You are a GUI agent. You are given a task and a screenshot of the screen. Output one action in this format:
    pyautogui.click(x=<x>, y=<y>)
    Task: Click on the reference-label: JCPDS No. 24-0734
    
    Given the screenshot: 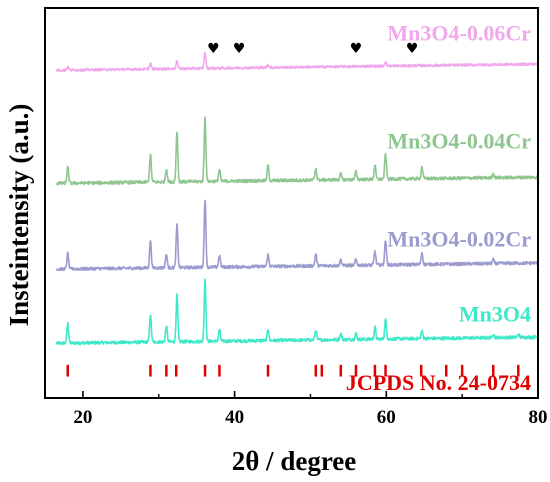 What is the action you would take?
    pyautogui.click(x=438, y=382)
    